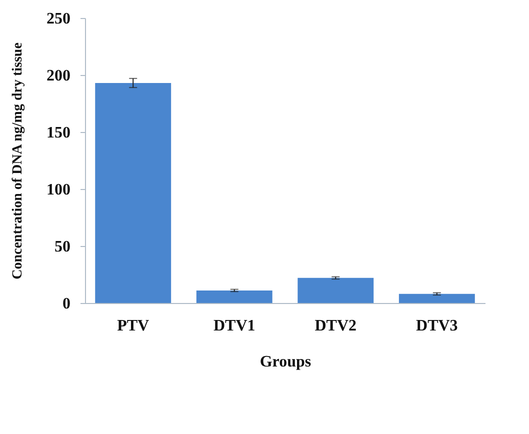 The width and height of the screenshot is (529, 434). Describe the element at coordinates (58, 133) in the screenshot. I see `y-tick-label: 150` at that location.